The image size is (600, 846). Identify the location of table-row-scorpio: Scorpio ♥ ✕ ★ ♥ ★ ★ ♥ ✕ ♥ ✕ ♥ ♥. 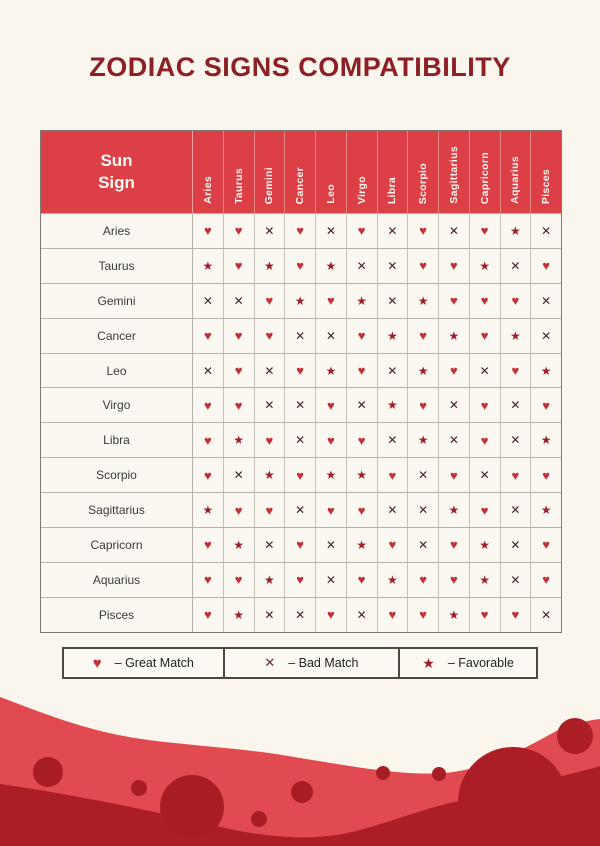
(301, 475).